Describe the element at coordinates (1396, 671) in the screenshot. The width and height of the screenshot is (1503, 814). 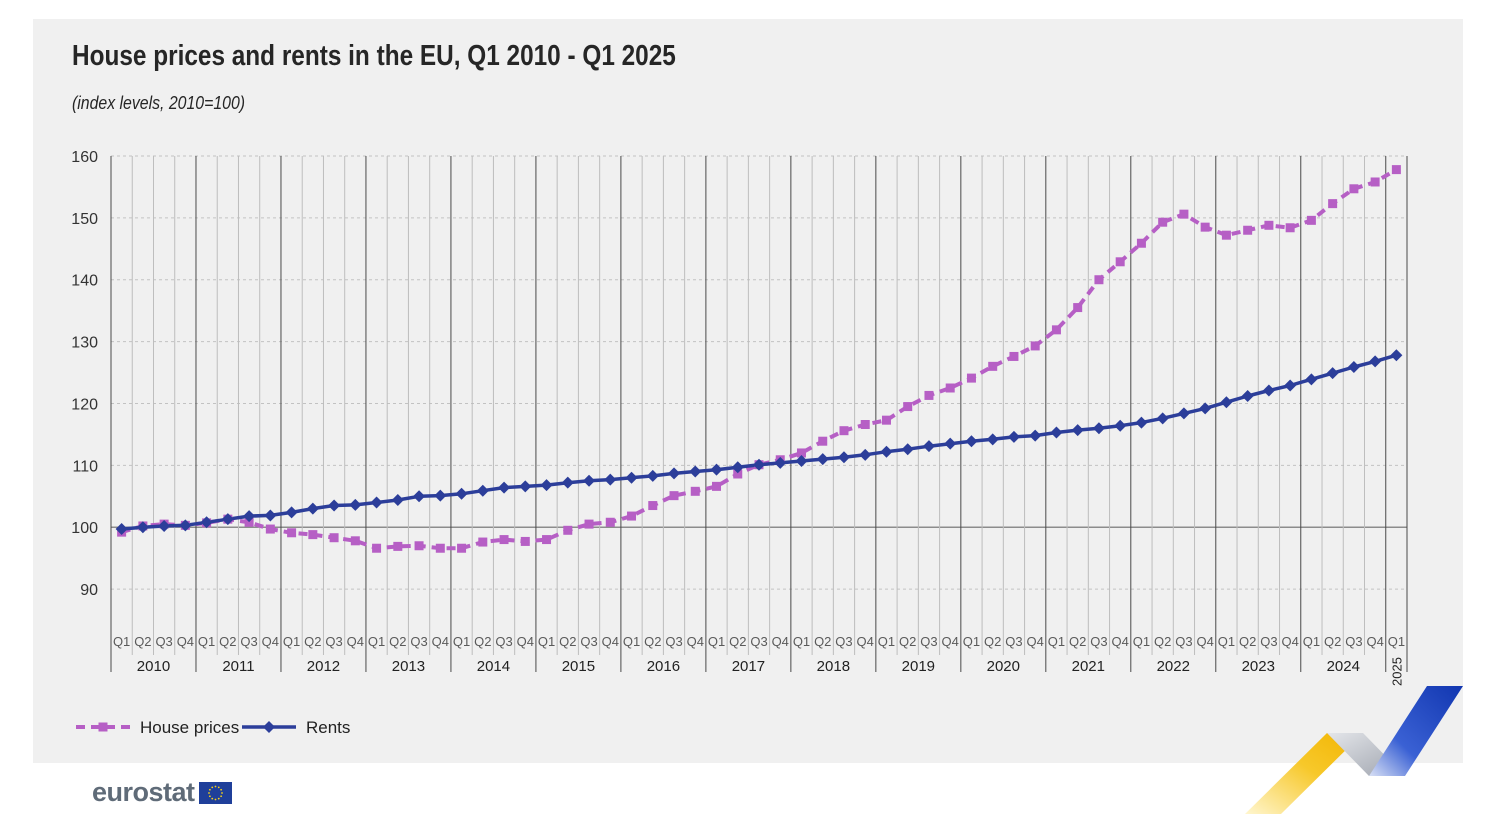
I see `x-year-label: 2025` at that location.